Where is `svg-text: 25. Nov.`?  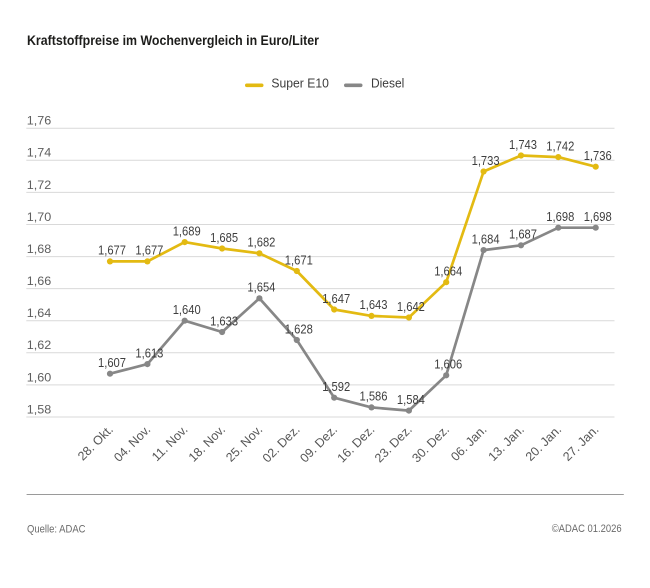
svg-text: 25. Nov. is located at coordinates (244, 444).